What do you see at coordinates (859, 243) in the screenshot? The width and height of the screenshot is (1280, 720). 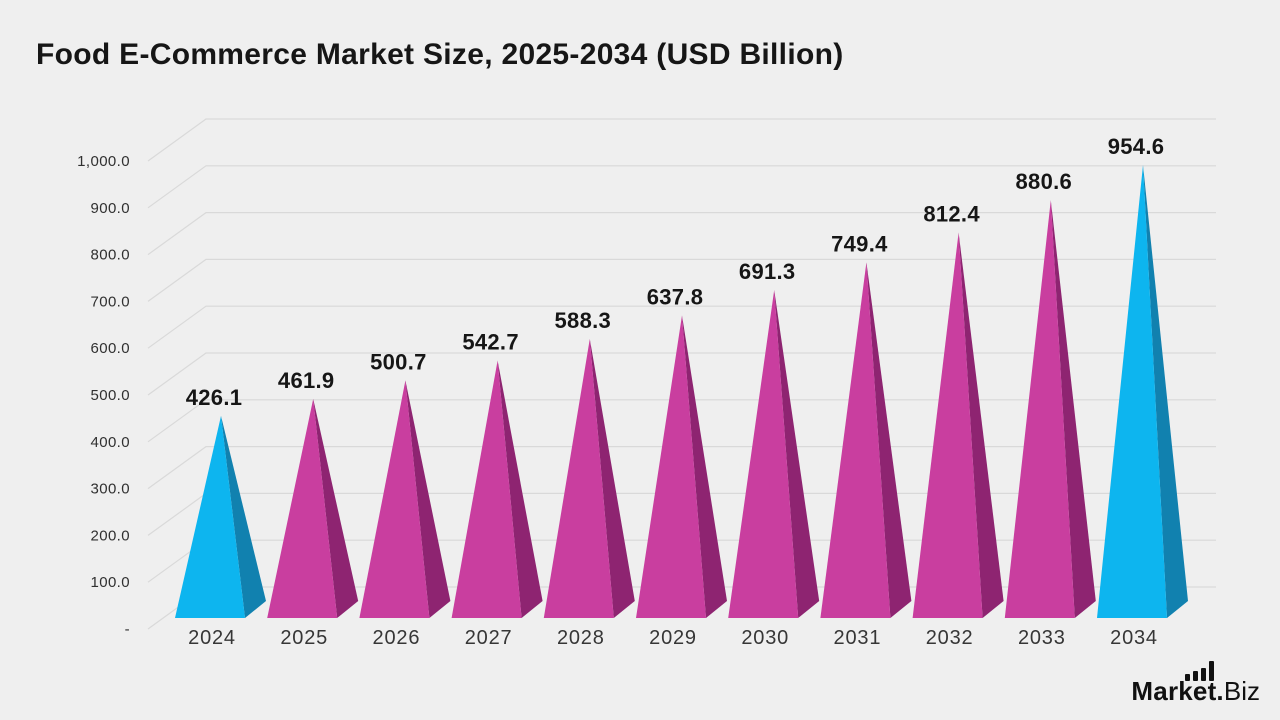 I see `value-label-2031: 749.4` at bounding box center [859, 243].